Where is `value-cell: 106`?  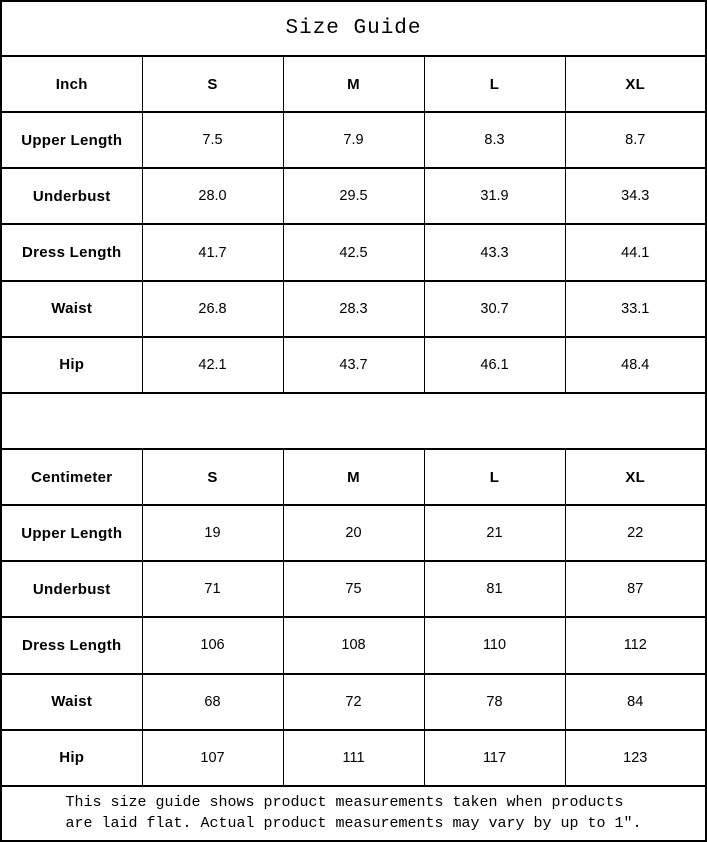 value-cell: 106 is located at coordinates (212, 645).